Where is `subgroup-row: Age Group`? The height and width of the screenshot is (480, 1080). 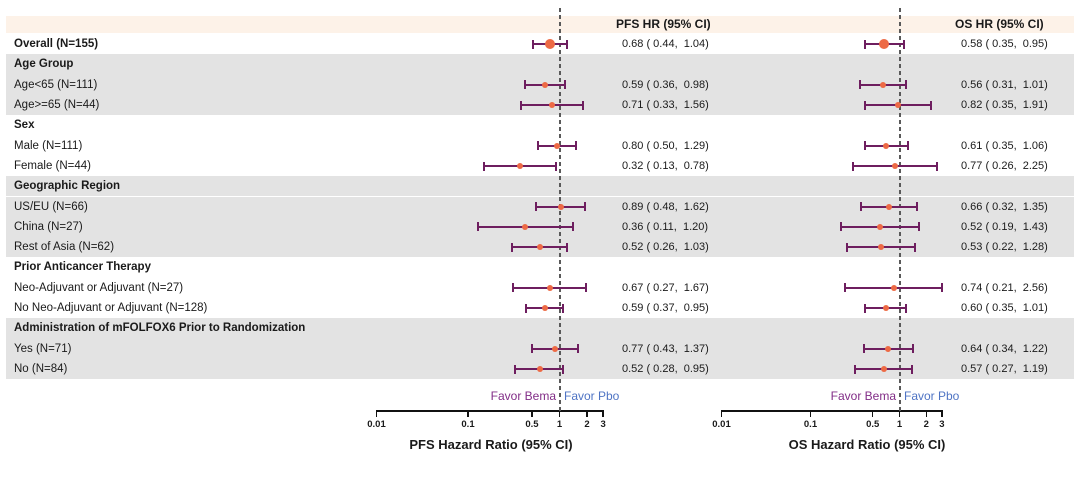
subgroup-row: Age Group is located at coordinates (540, 64).